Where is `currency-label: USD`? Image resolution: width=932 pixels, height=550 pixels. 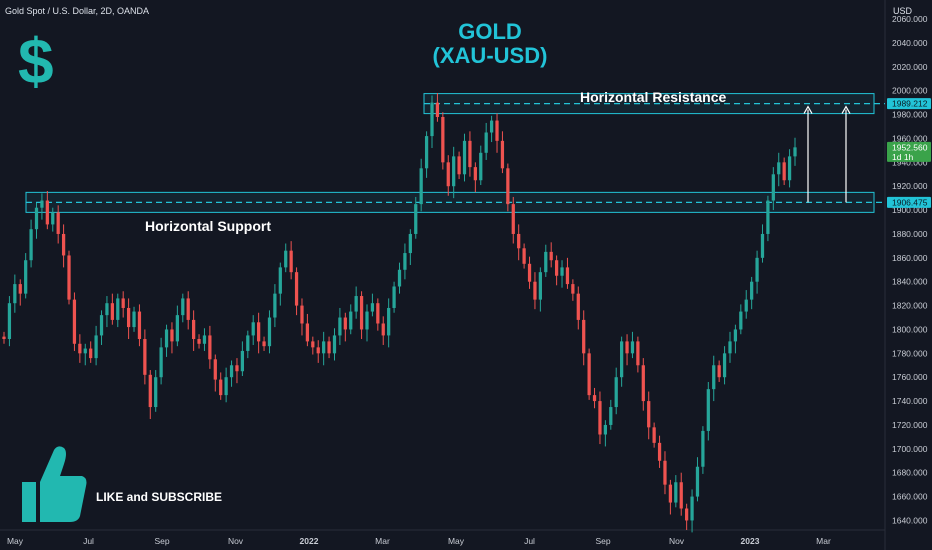 currency-label: USD is located at coordinates (903, 11).